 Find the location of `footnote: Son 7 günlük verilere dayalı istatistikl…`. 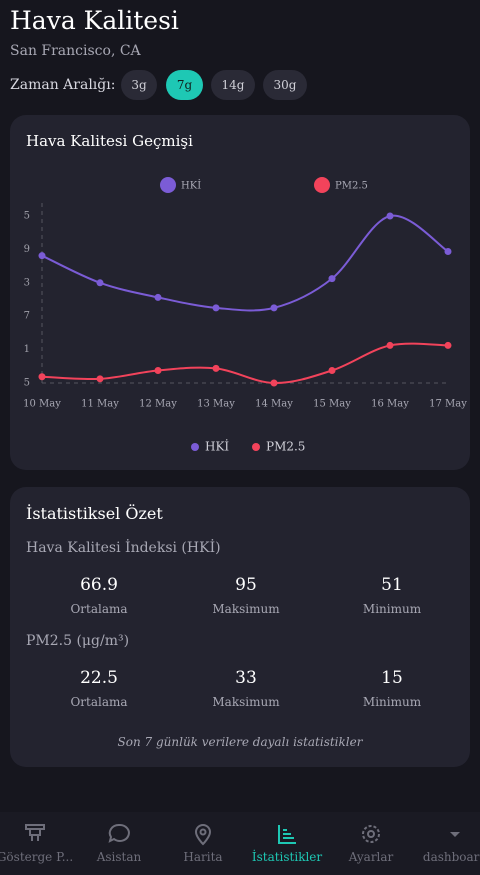

footnote: Son 7 günlük verilere dayalı istatistikl… is located at coordinates (240, 742).